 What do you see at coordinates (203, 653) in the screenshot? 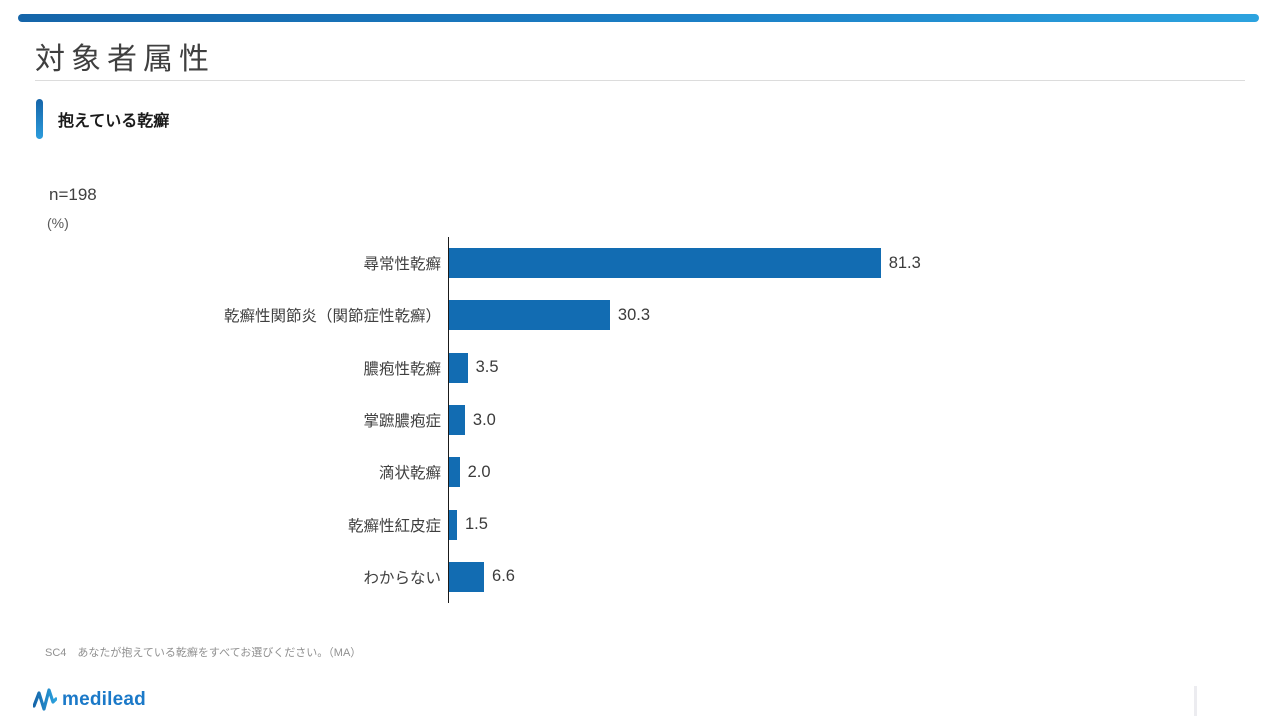
I see `question-footnote: SC4 あなたが抱えている乾癬をすべてお選びください。（MA）` at bounding box center [203, 653].